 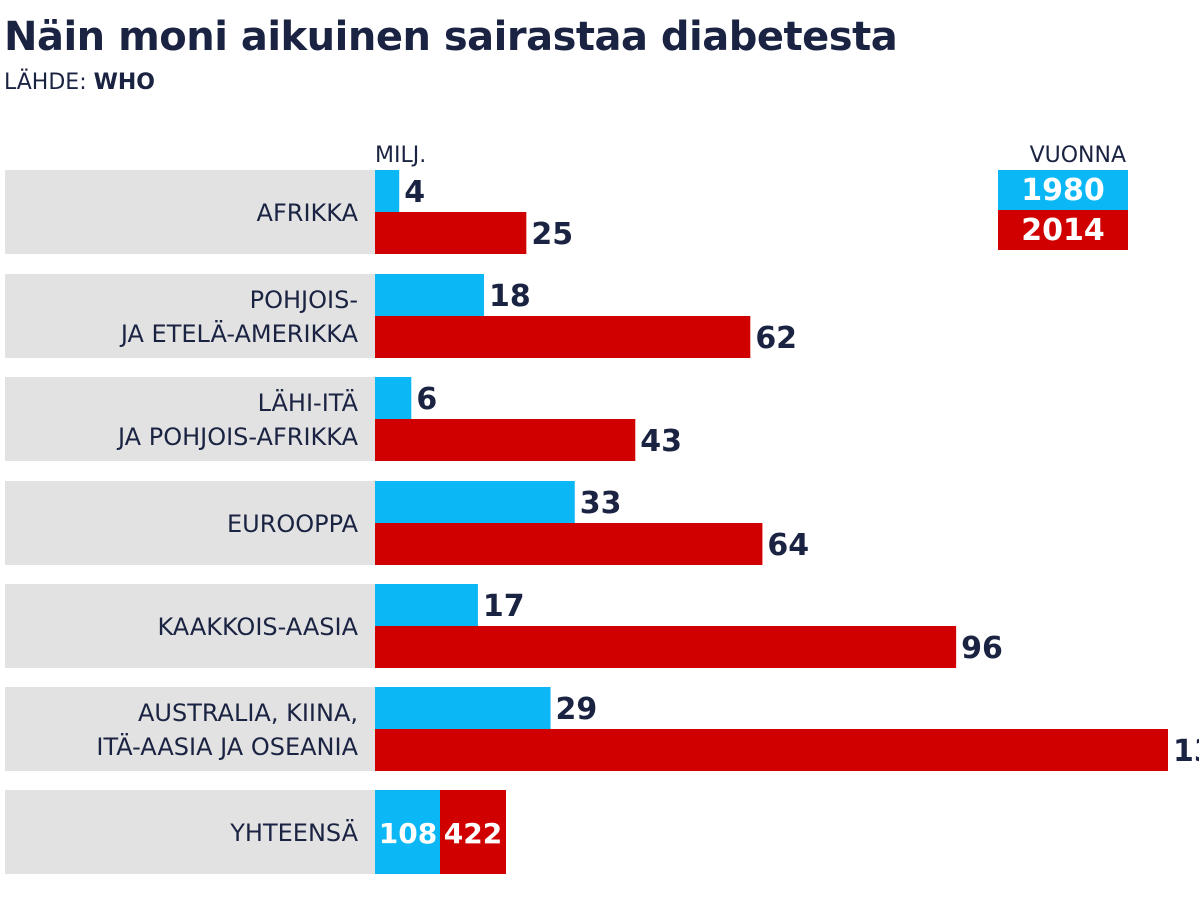 I want to click on source-label: LÄHDE:, so click(x=45, y=82).